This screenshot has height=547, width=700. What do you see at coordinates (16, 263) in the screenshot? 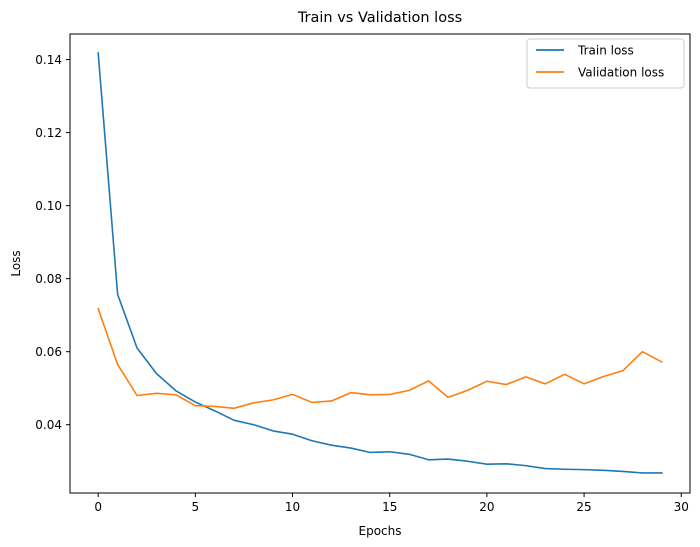
I see `y-axis-label: Loss` at bounding box center [16, 263].